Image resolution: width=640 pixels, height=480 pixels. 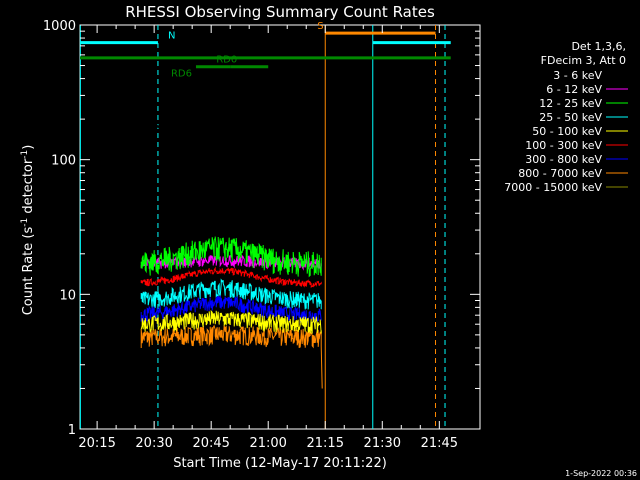 I want to click on x-tick-label: 21:45, so click(x=439, y=443).